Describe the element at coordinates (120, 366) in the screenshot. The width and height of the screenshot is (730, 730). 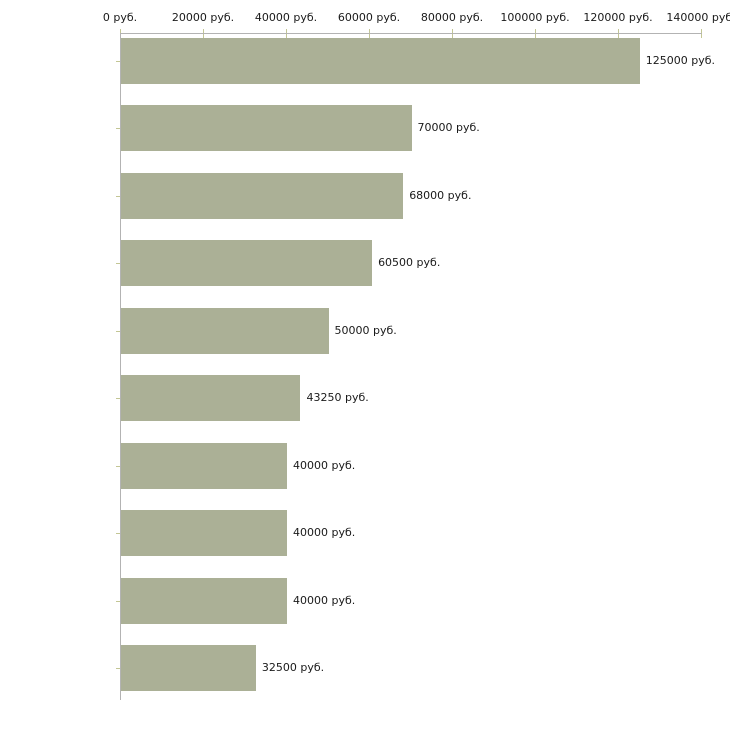
I see `y-axis-line` at that location.